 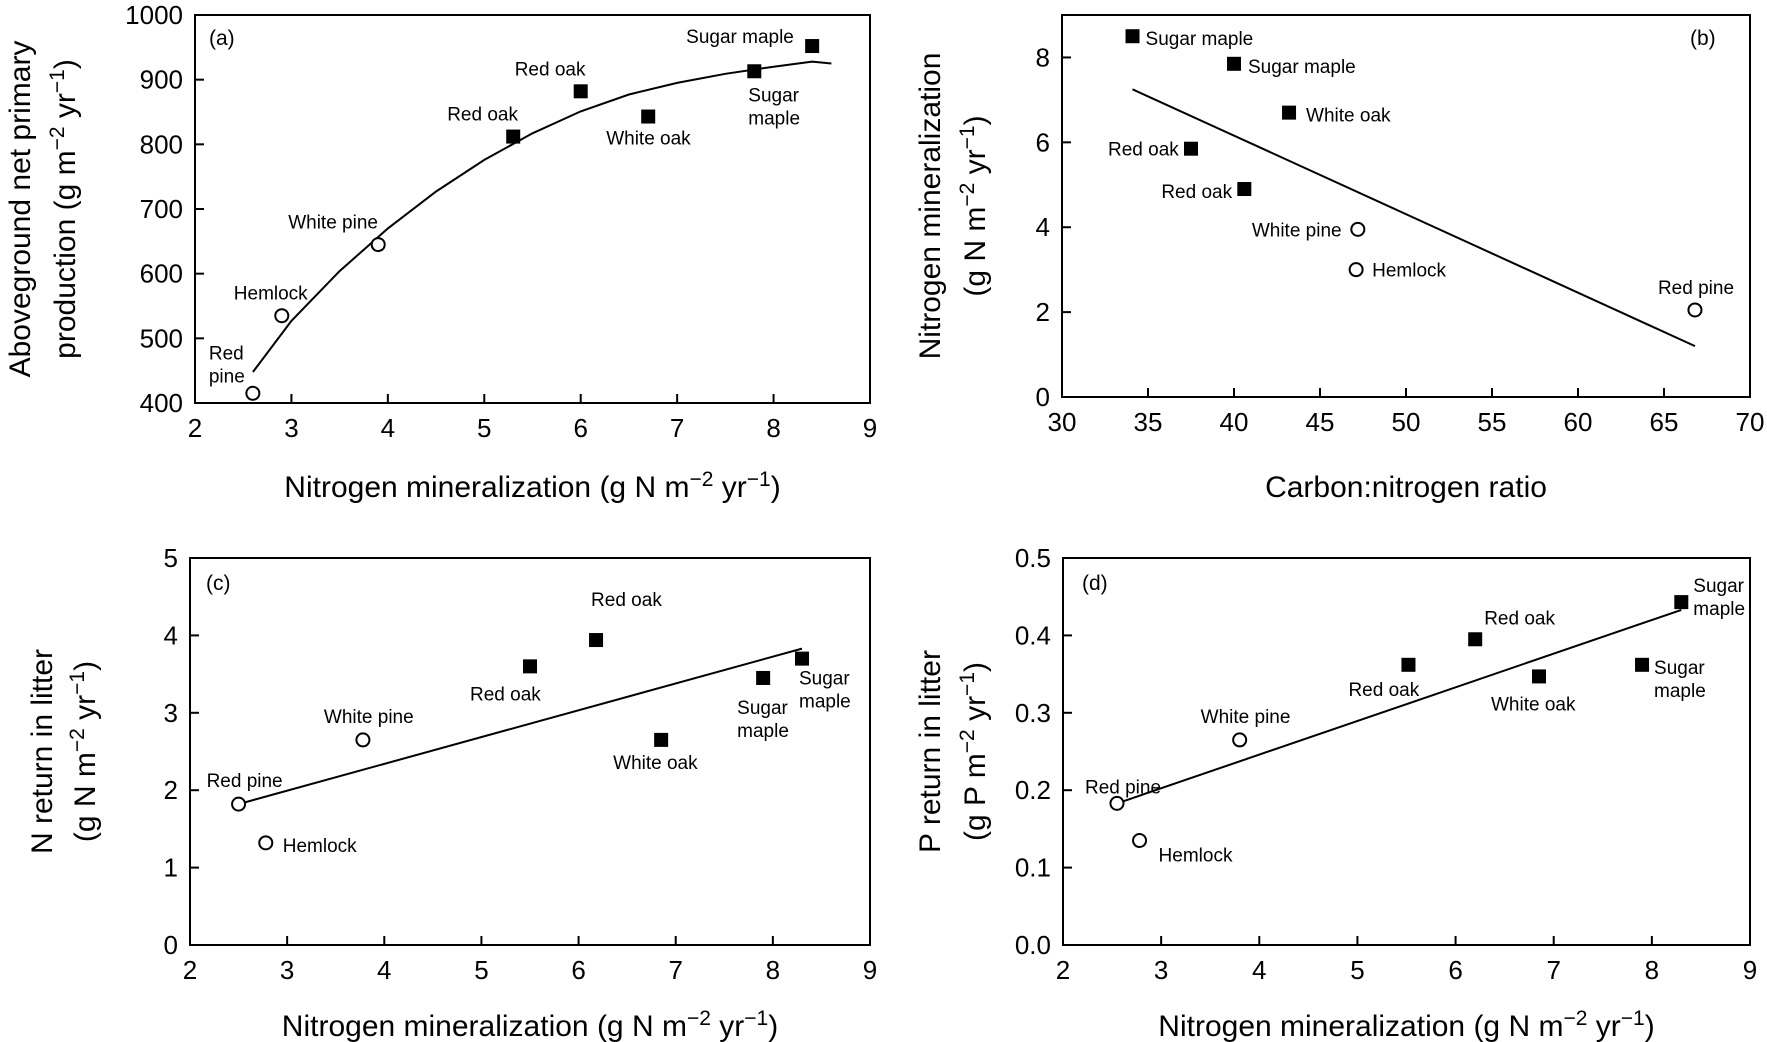 What do you see at coordinates (1043, 312) in the screenshot?
I see `y-tick-label: 2` at bounding box center [1043, 312].